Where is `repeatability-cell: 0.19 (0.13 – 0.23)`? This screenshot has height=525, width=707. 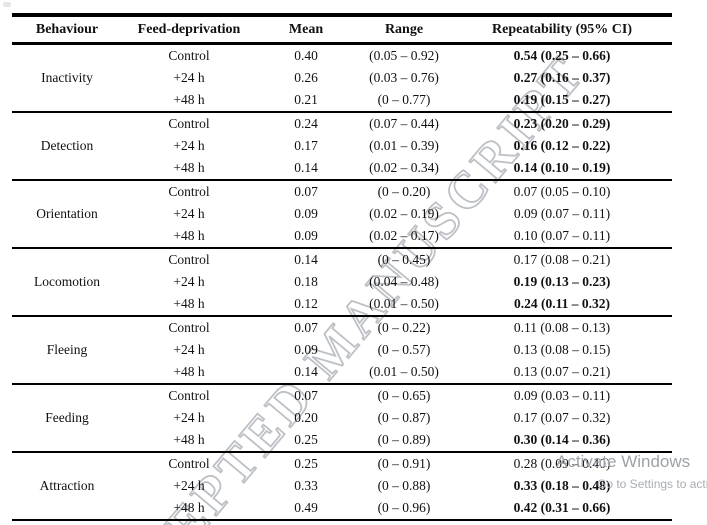 repeatability-cell: 0.19 (0.13 – 0.23) is located at coordinates (562, 281).